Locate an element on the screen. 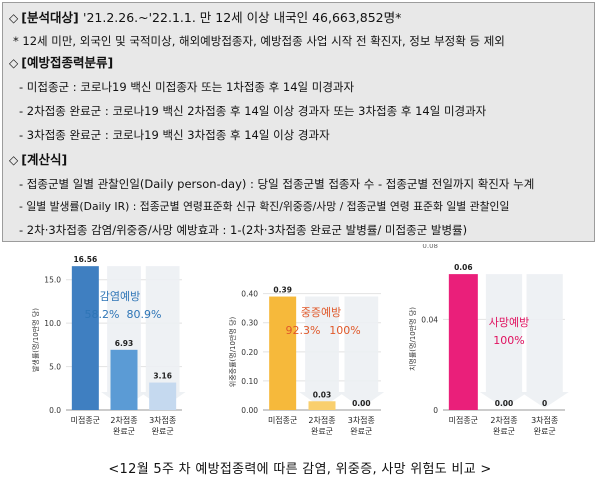 This screenshot has width=600, height=494. y-axis-label: 치명률(명/10만명 당) is located at coordinates (412, 339).